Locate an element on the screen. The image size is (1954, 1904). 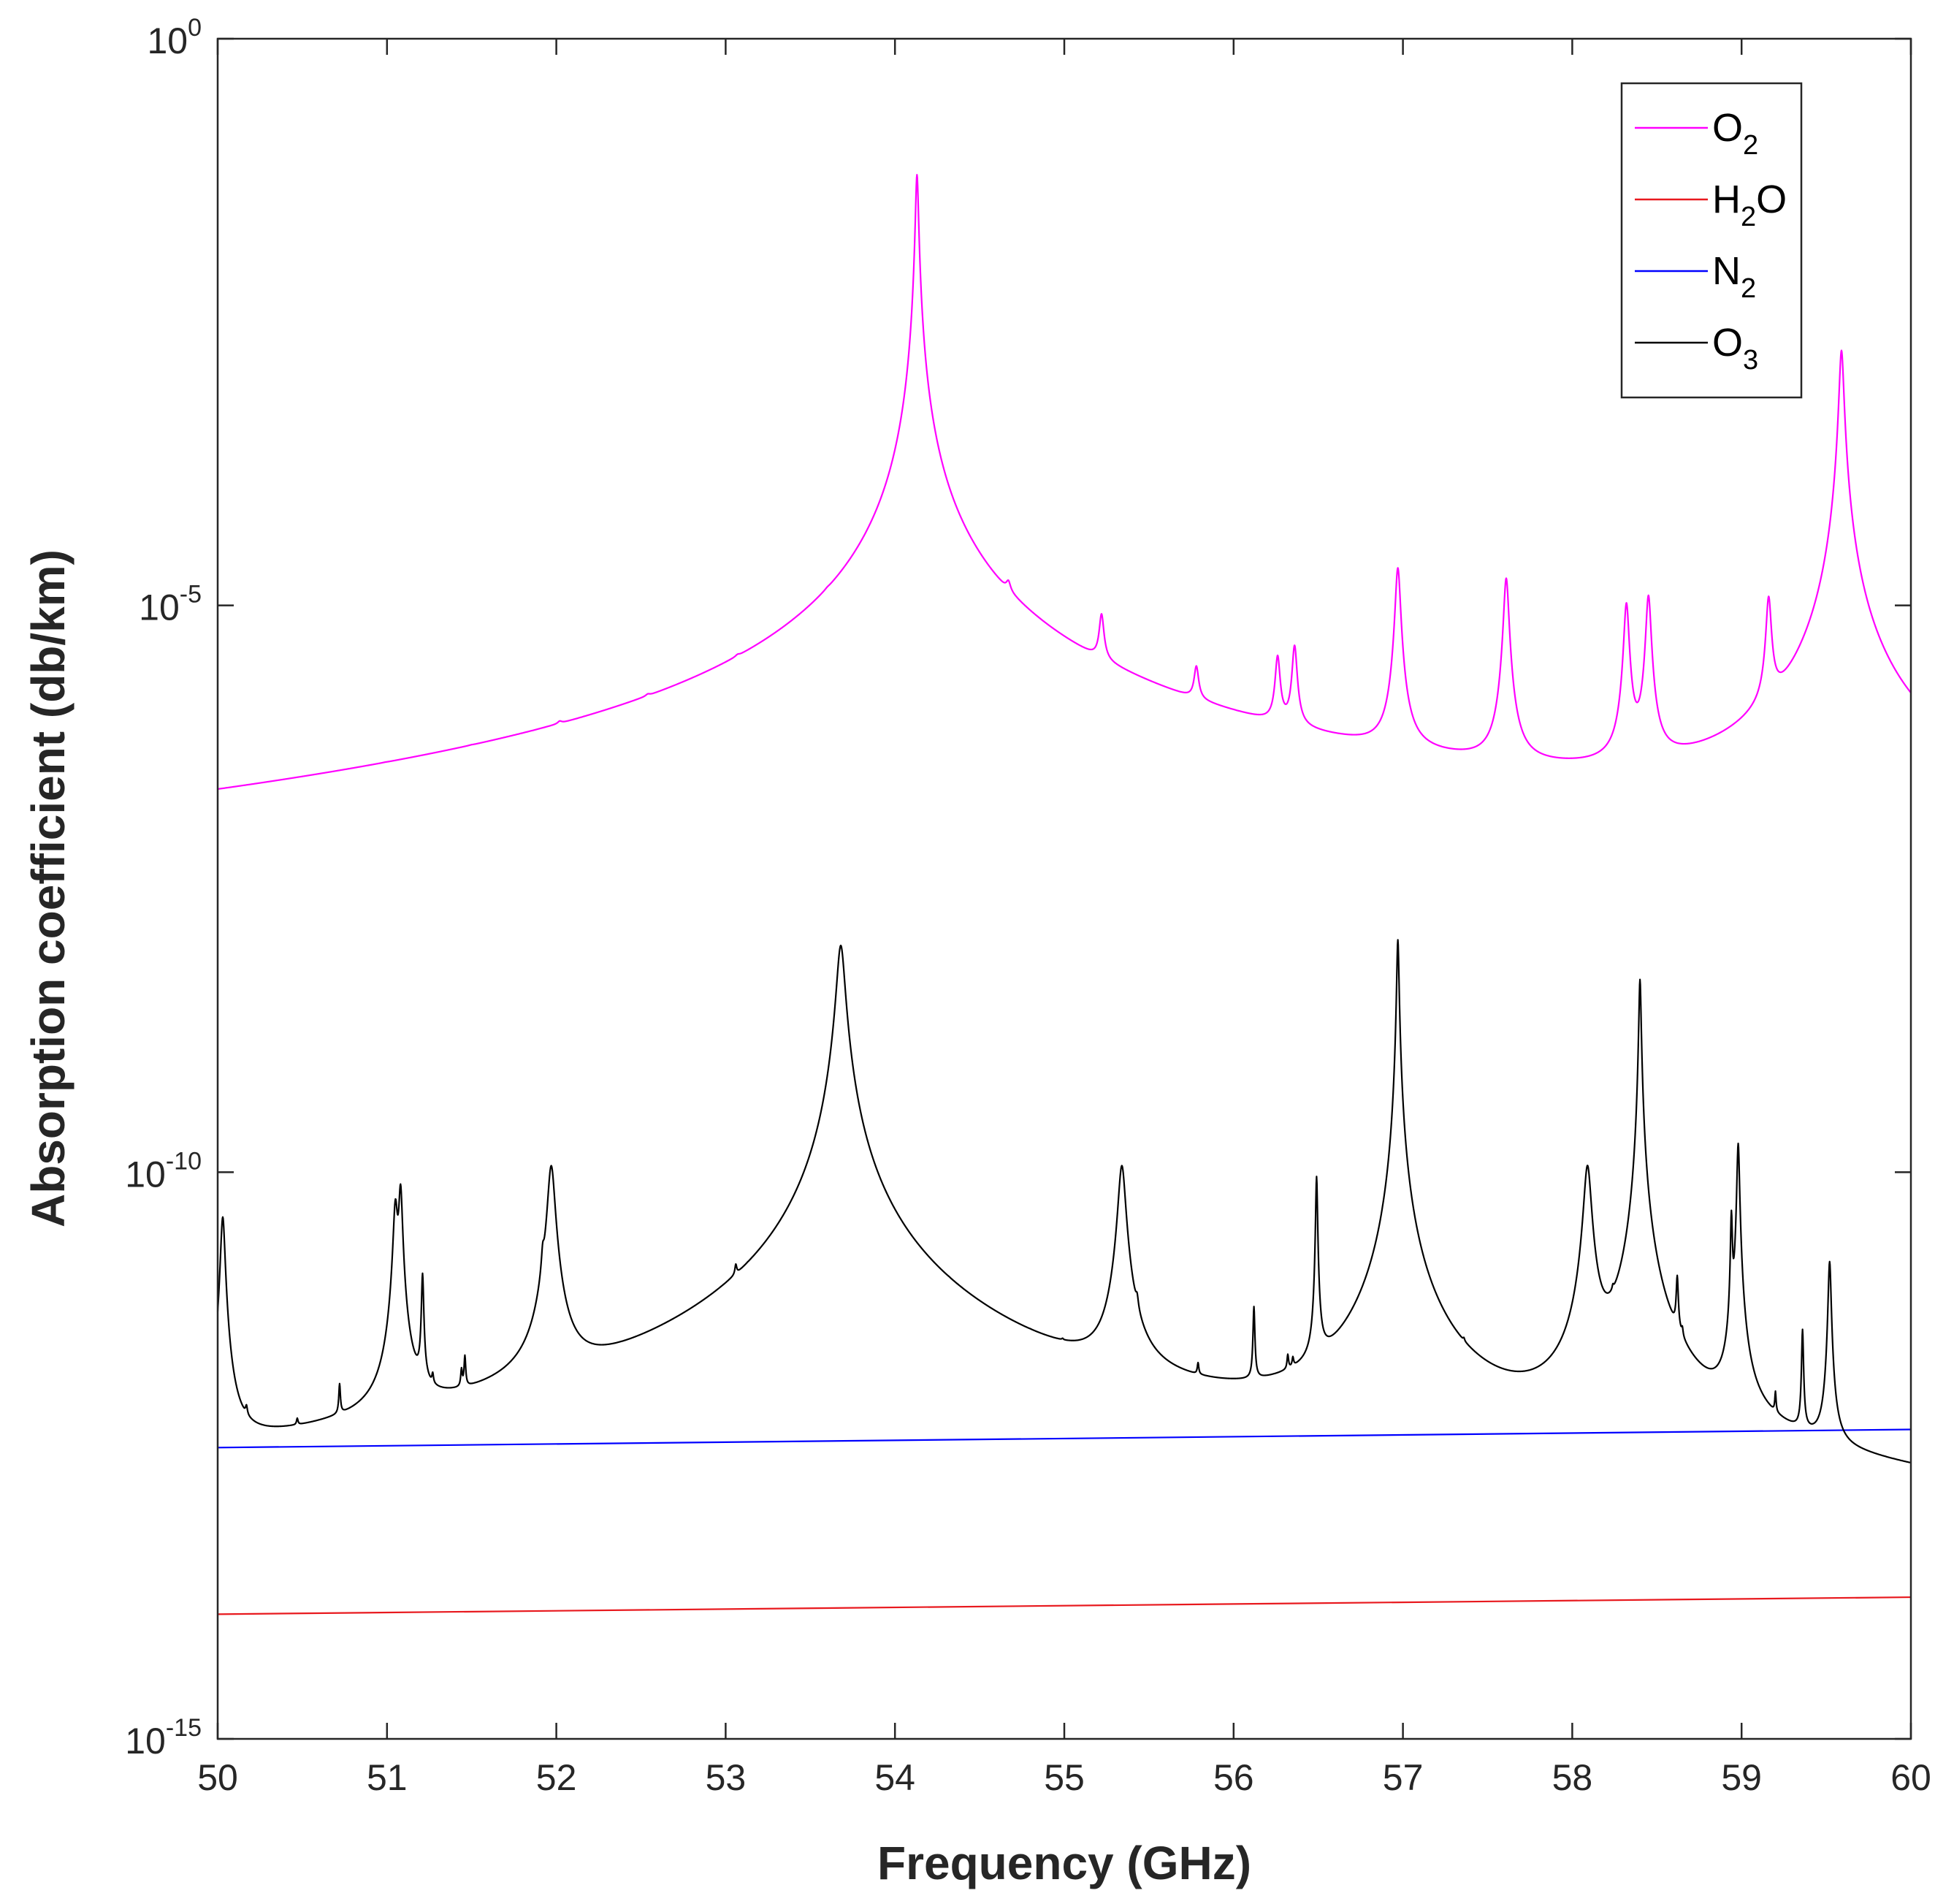
x-tick-label: 52 is located at coordinates (556, 1778).